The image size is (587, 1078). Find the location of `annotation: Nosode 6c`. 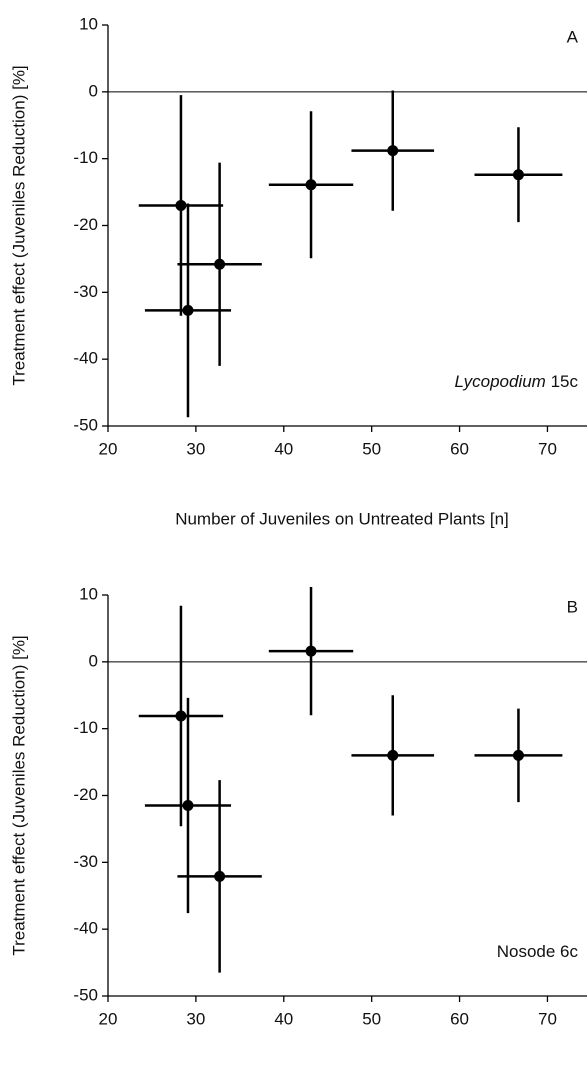

annotation: Nosode 6c is located at coordinates (538, 951).